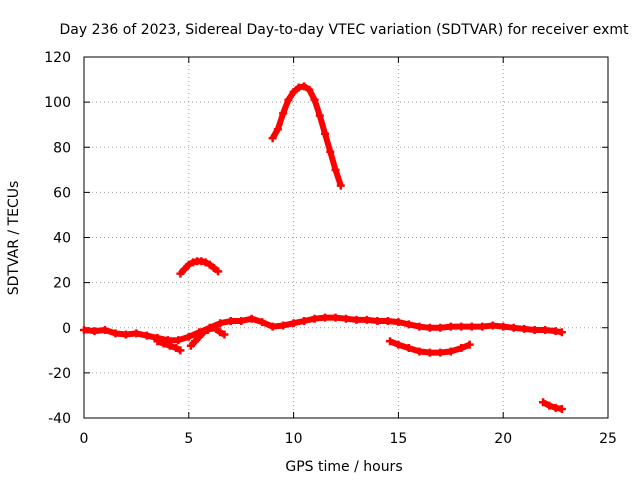 The height and width of the screenshot is (480, 640). What do you see at coordinates (57, 103) in the screenshot?
I see `y-tick-label: 100` at bounding box center [57, 103].